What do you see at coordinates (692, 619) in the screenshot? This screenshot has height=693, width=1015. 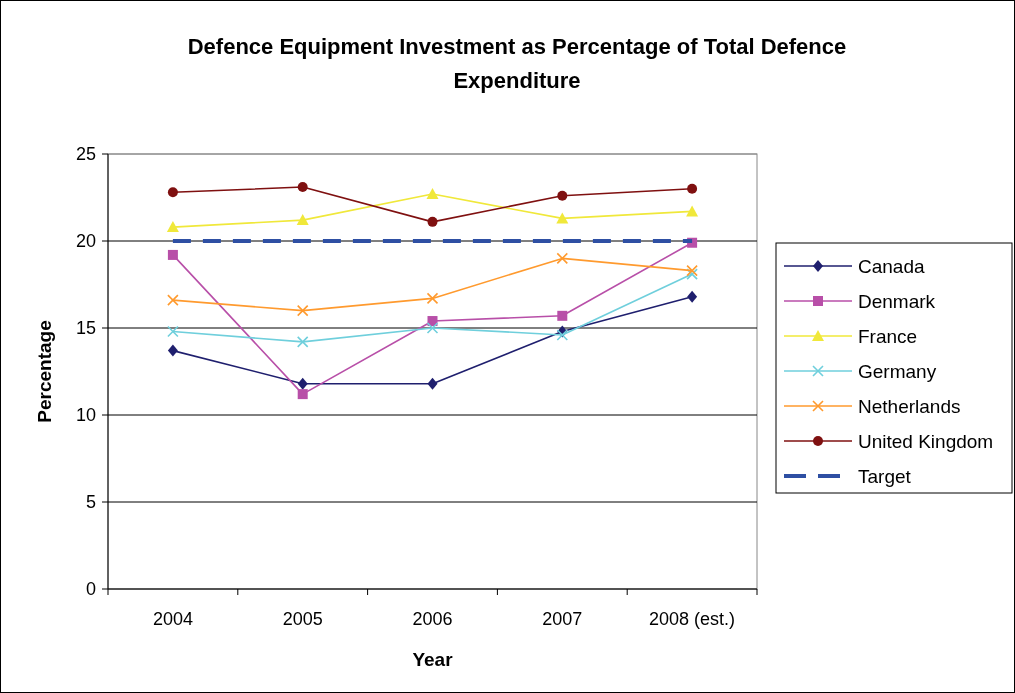 I see `x-tick-label: 2008 (est.)` at bounding box center [692, 619].